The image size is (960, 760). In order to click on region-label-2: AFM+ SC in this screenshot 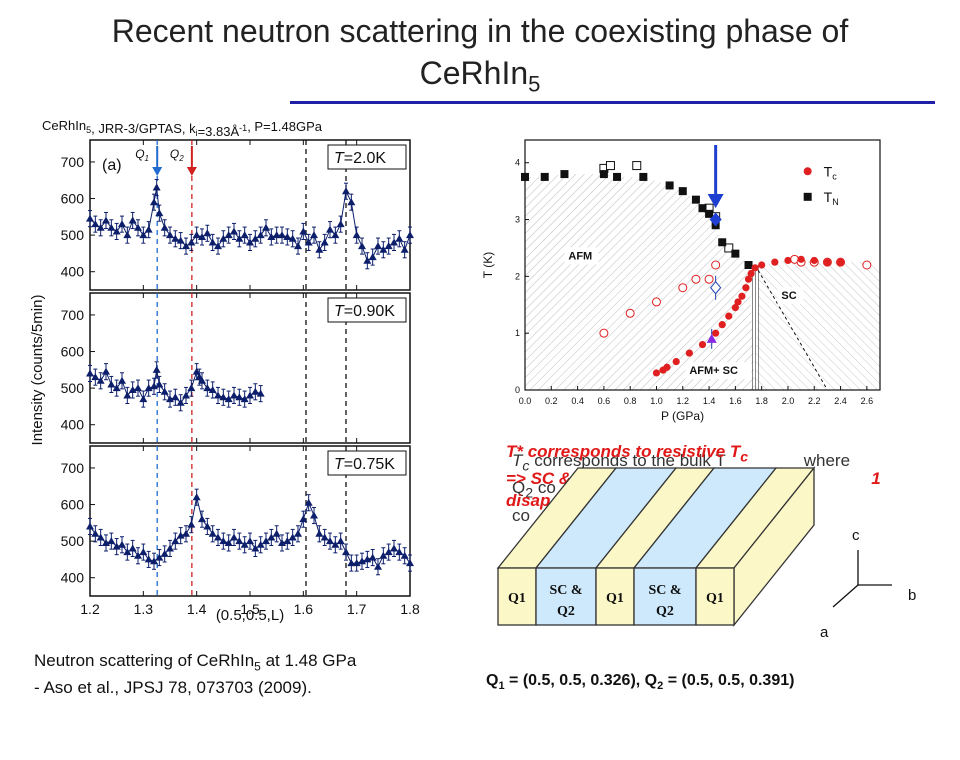, I will do `click(713, 371)`.